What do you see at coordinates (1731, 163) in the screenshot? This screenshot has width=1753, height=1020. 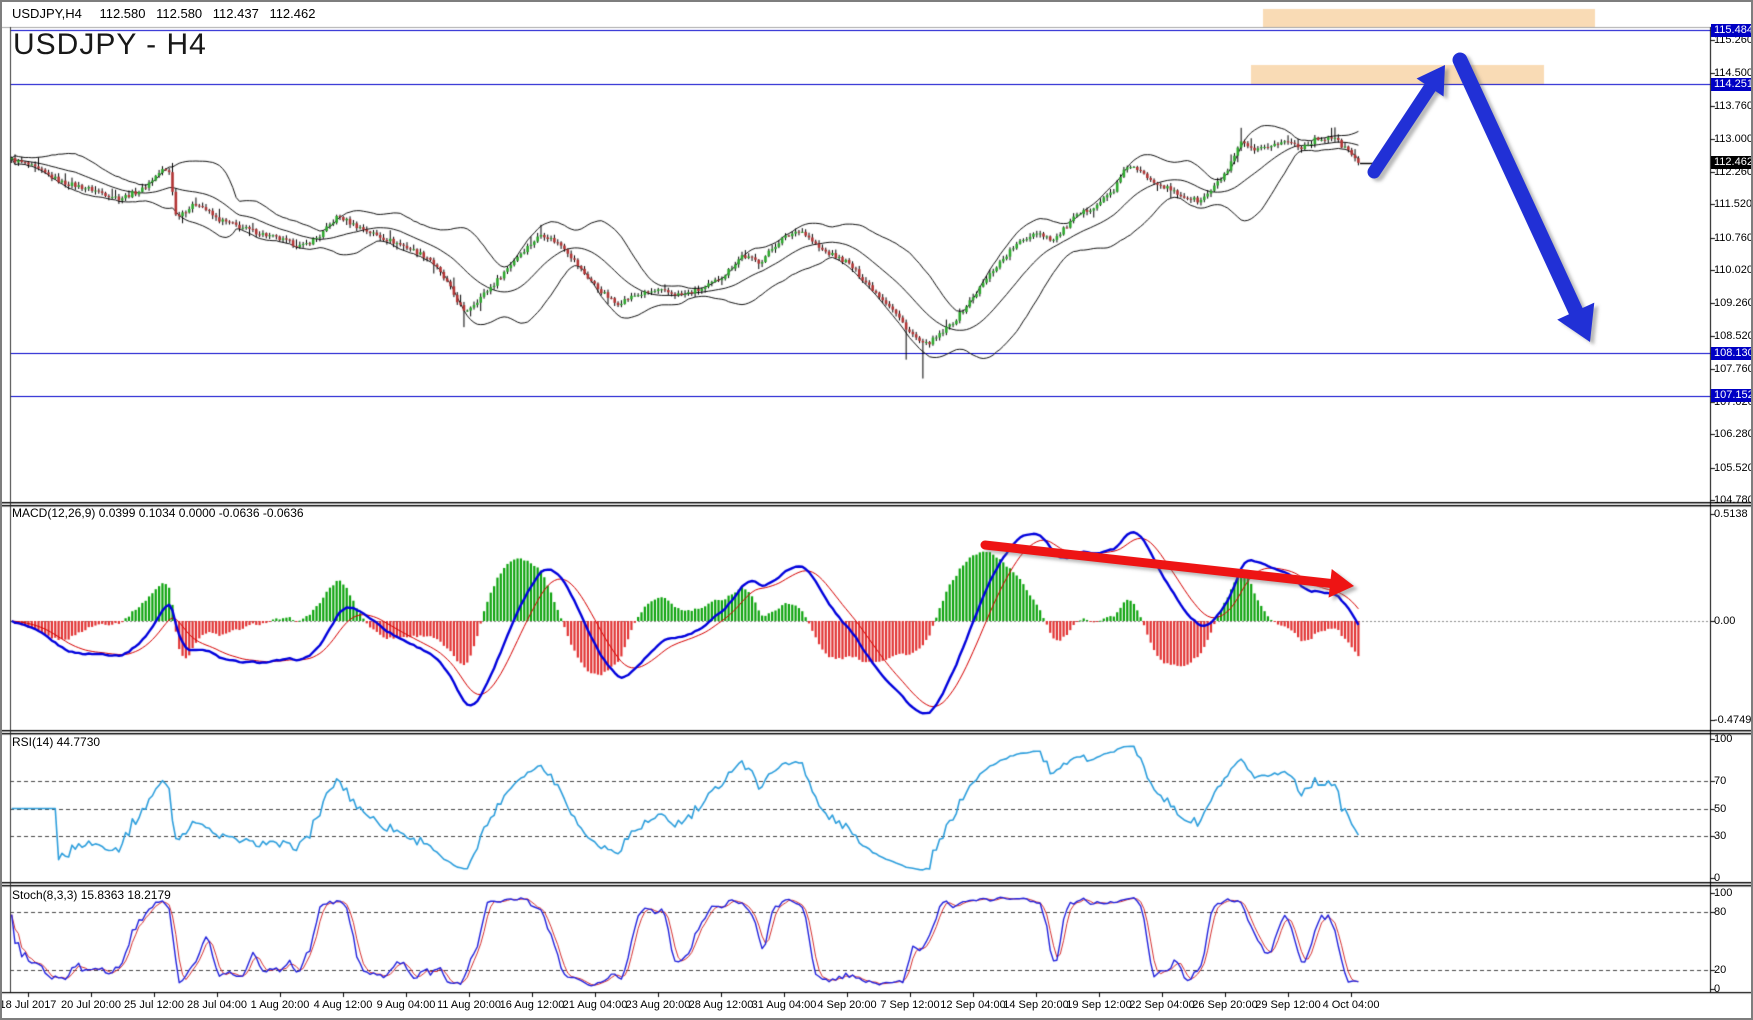 I see `current-price-badge: 112.462` at bounding box center [1731, 163].